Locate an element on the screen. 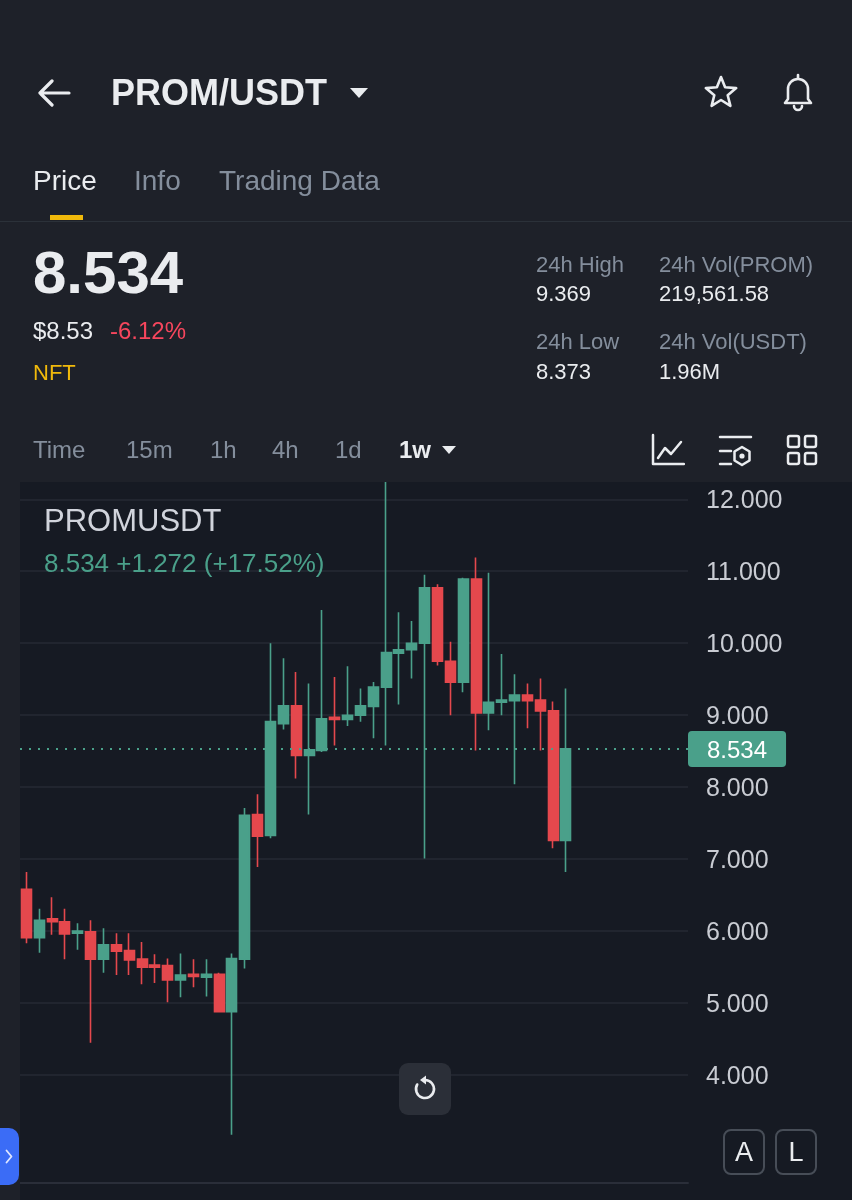  y-tick-label: 8.000 is located at coordinates (737, 787).